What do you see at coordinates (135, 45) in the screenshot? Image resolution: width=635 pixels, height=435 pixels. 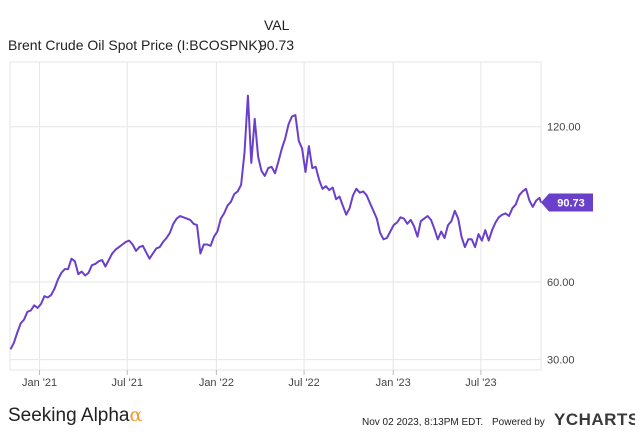 I see `legend-series-name: Brent Crude Oil Spot Price (I:BCOSPNK)` at bounding box center [135, 45].